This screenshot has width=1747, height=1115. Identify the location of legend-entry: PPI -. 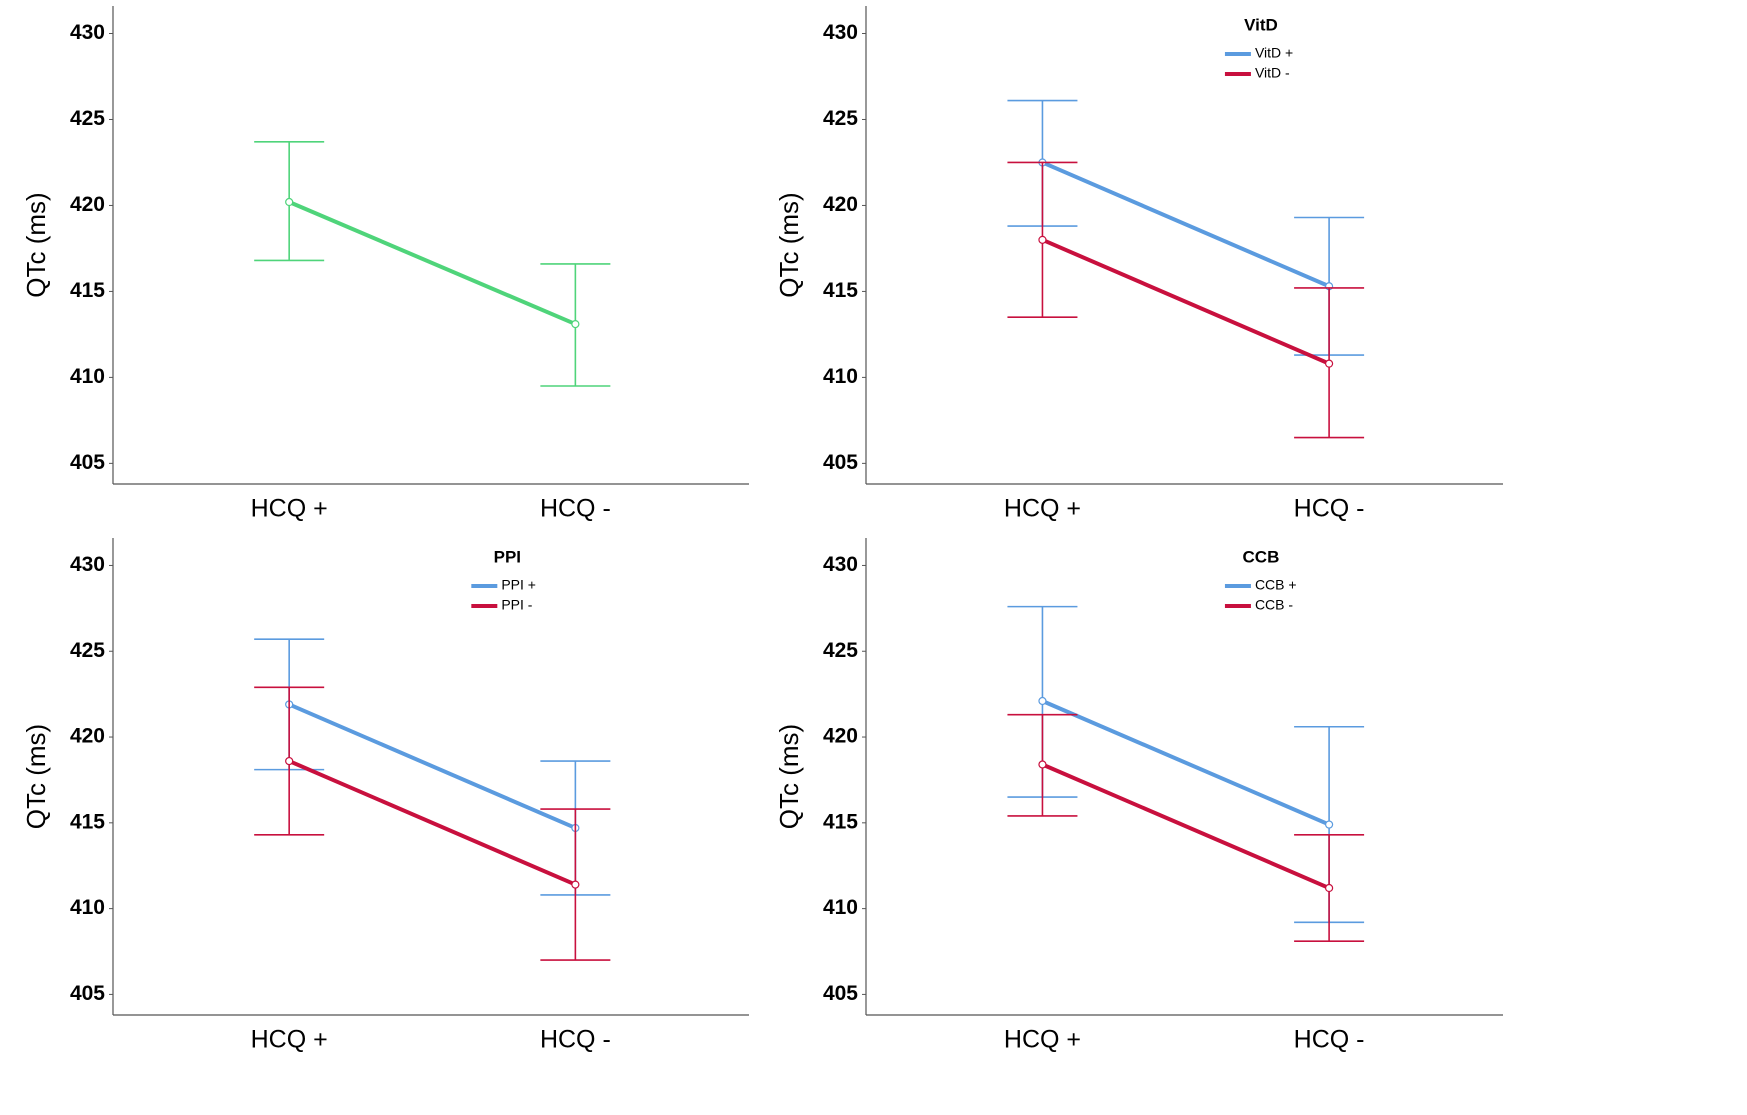
(516, 605).